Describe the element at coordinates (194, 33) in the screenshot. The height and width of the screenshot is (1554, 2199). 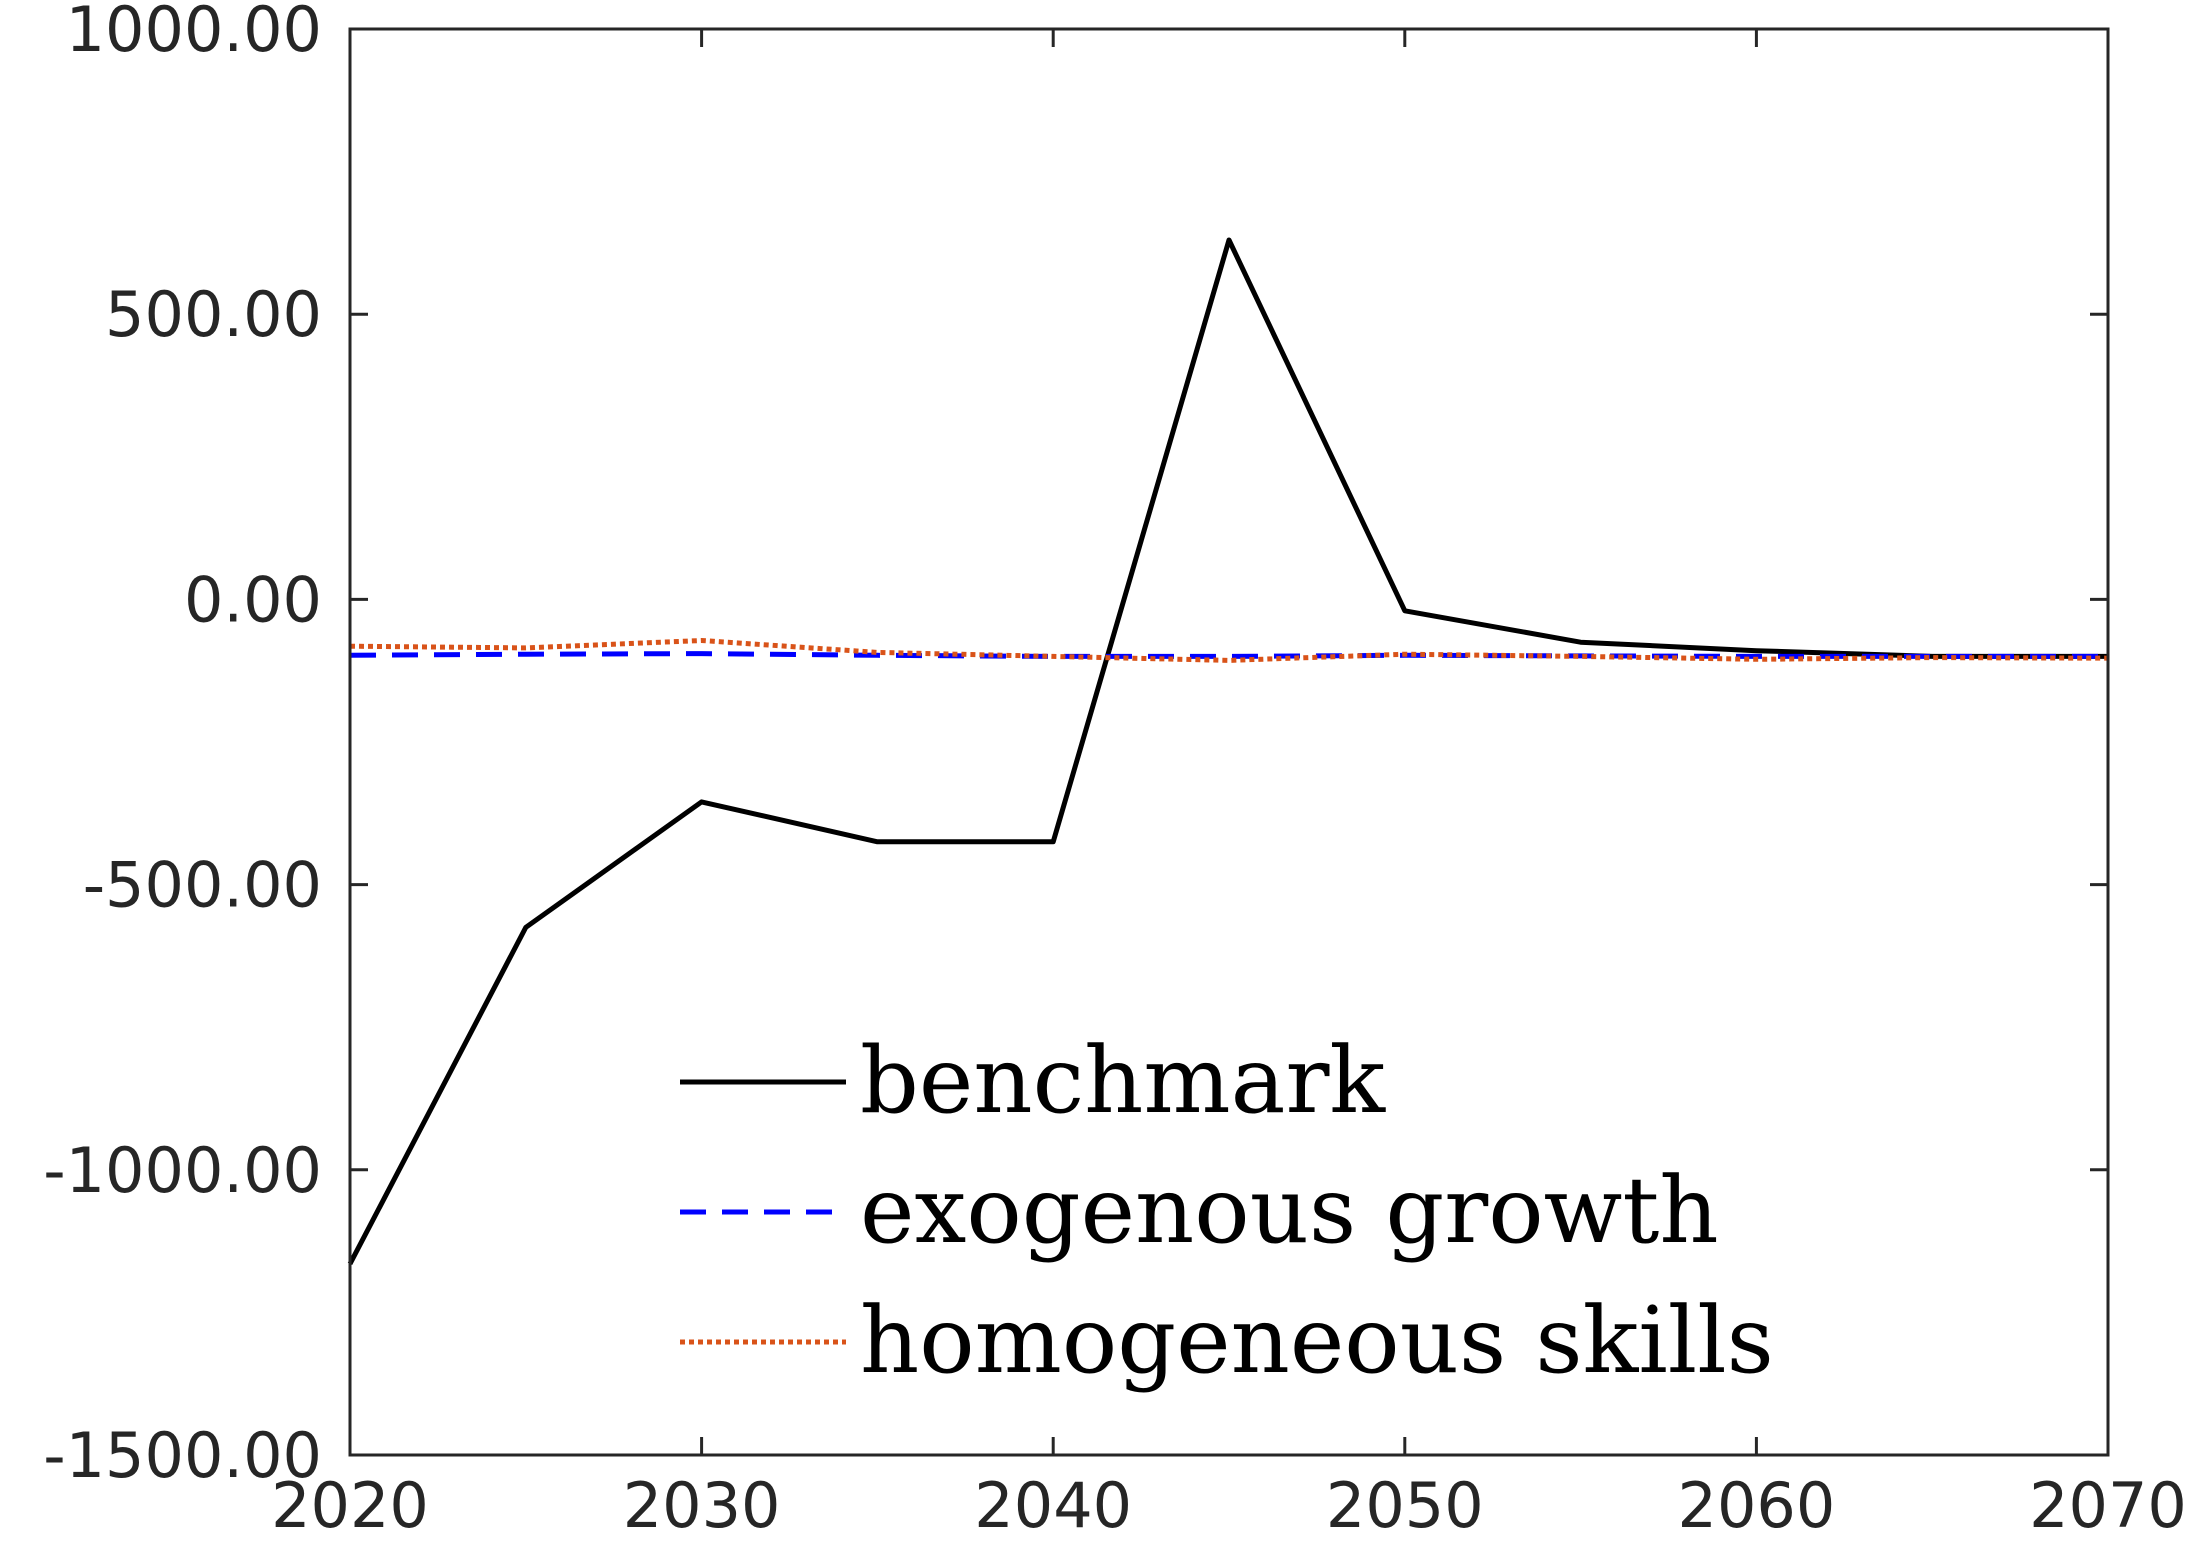
I see `y-tick-label: 1000.00` at that location.